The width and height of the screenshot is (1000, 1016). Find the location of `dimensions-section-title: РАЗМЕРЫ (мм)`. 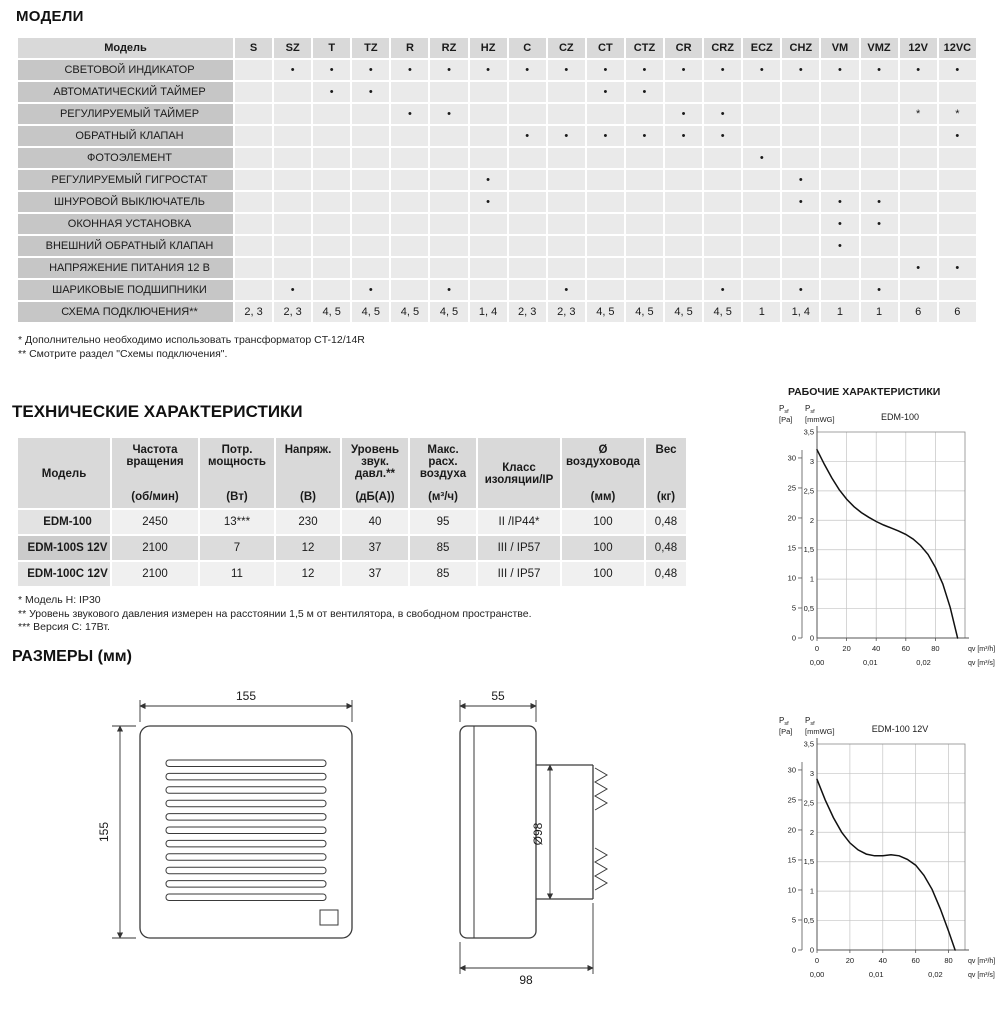

dimensions-section-title: РАЗМЕРЫ (мм) is located at coordinates (72, 656).